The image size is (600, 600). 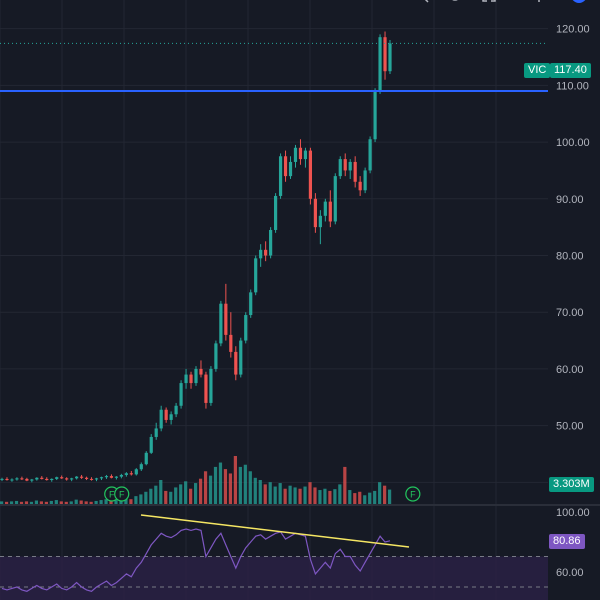 I want to click on top-toolbar, so click(x=500, y=3).